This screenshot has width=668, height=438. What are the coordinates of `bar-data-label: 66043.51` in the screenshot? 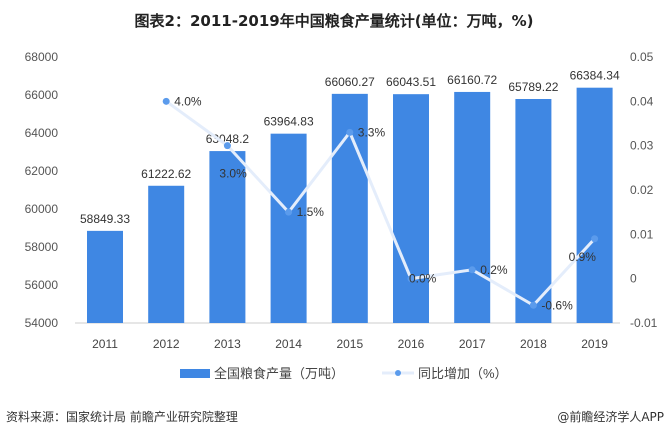 It's located at (411, 82).